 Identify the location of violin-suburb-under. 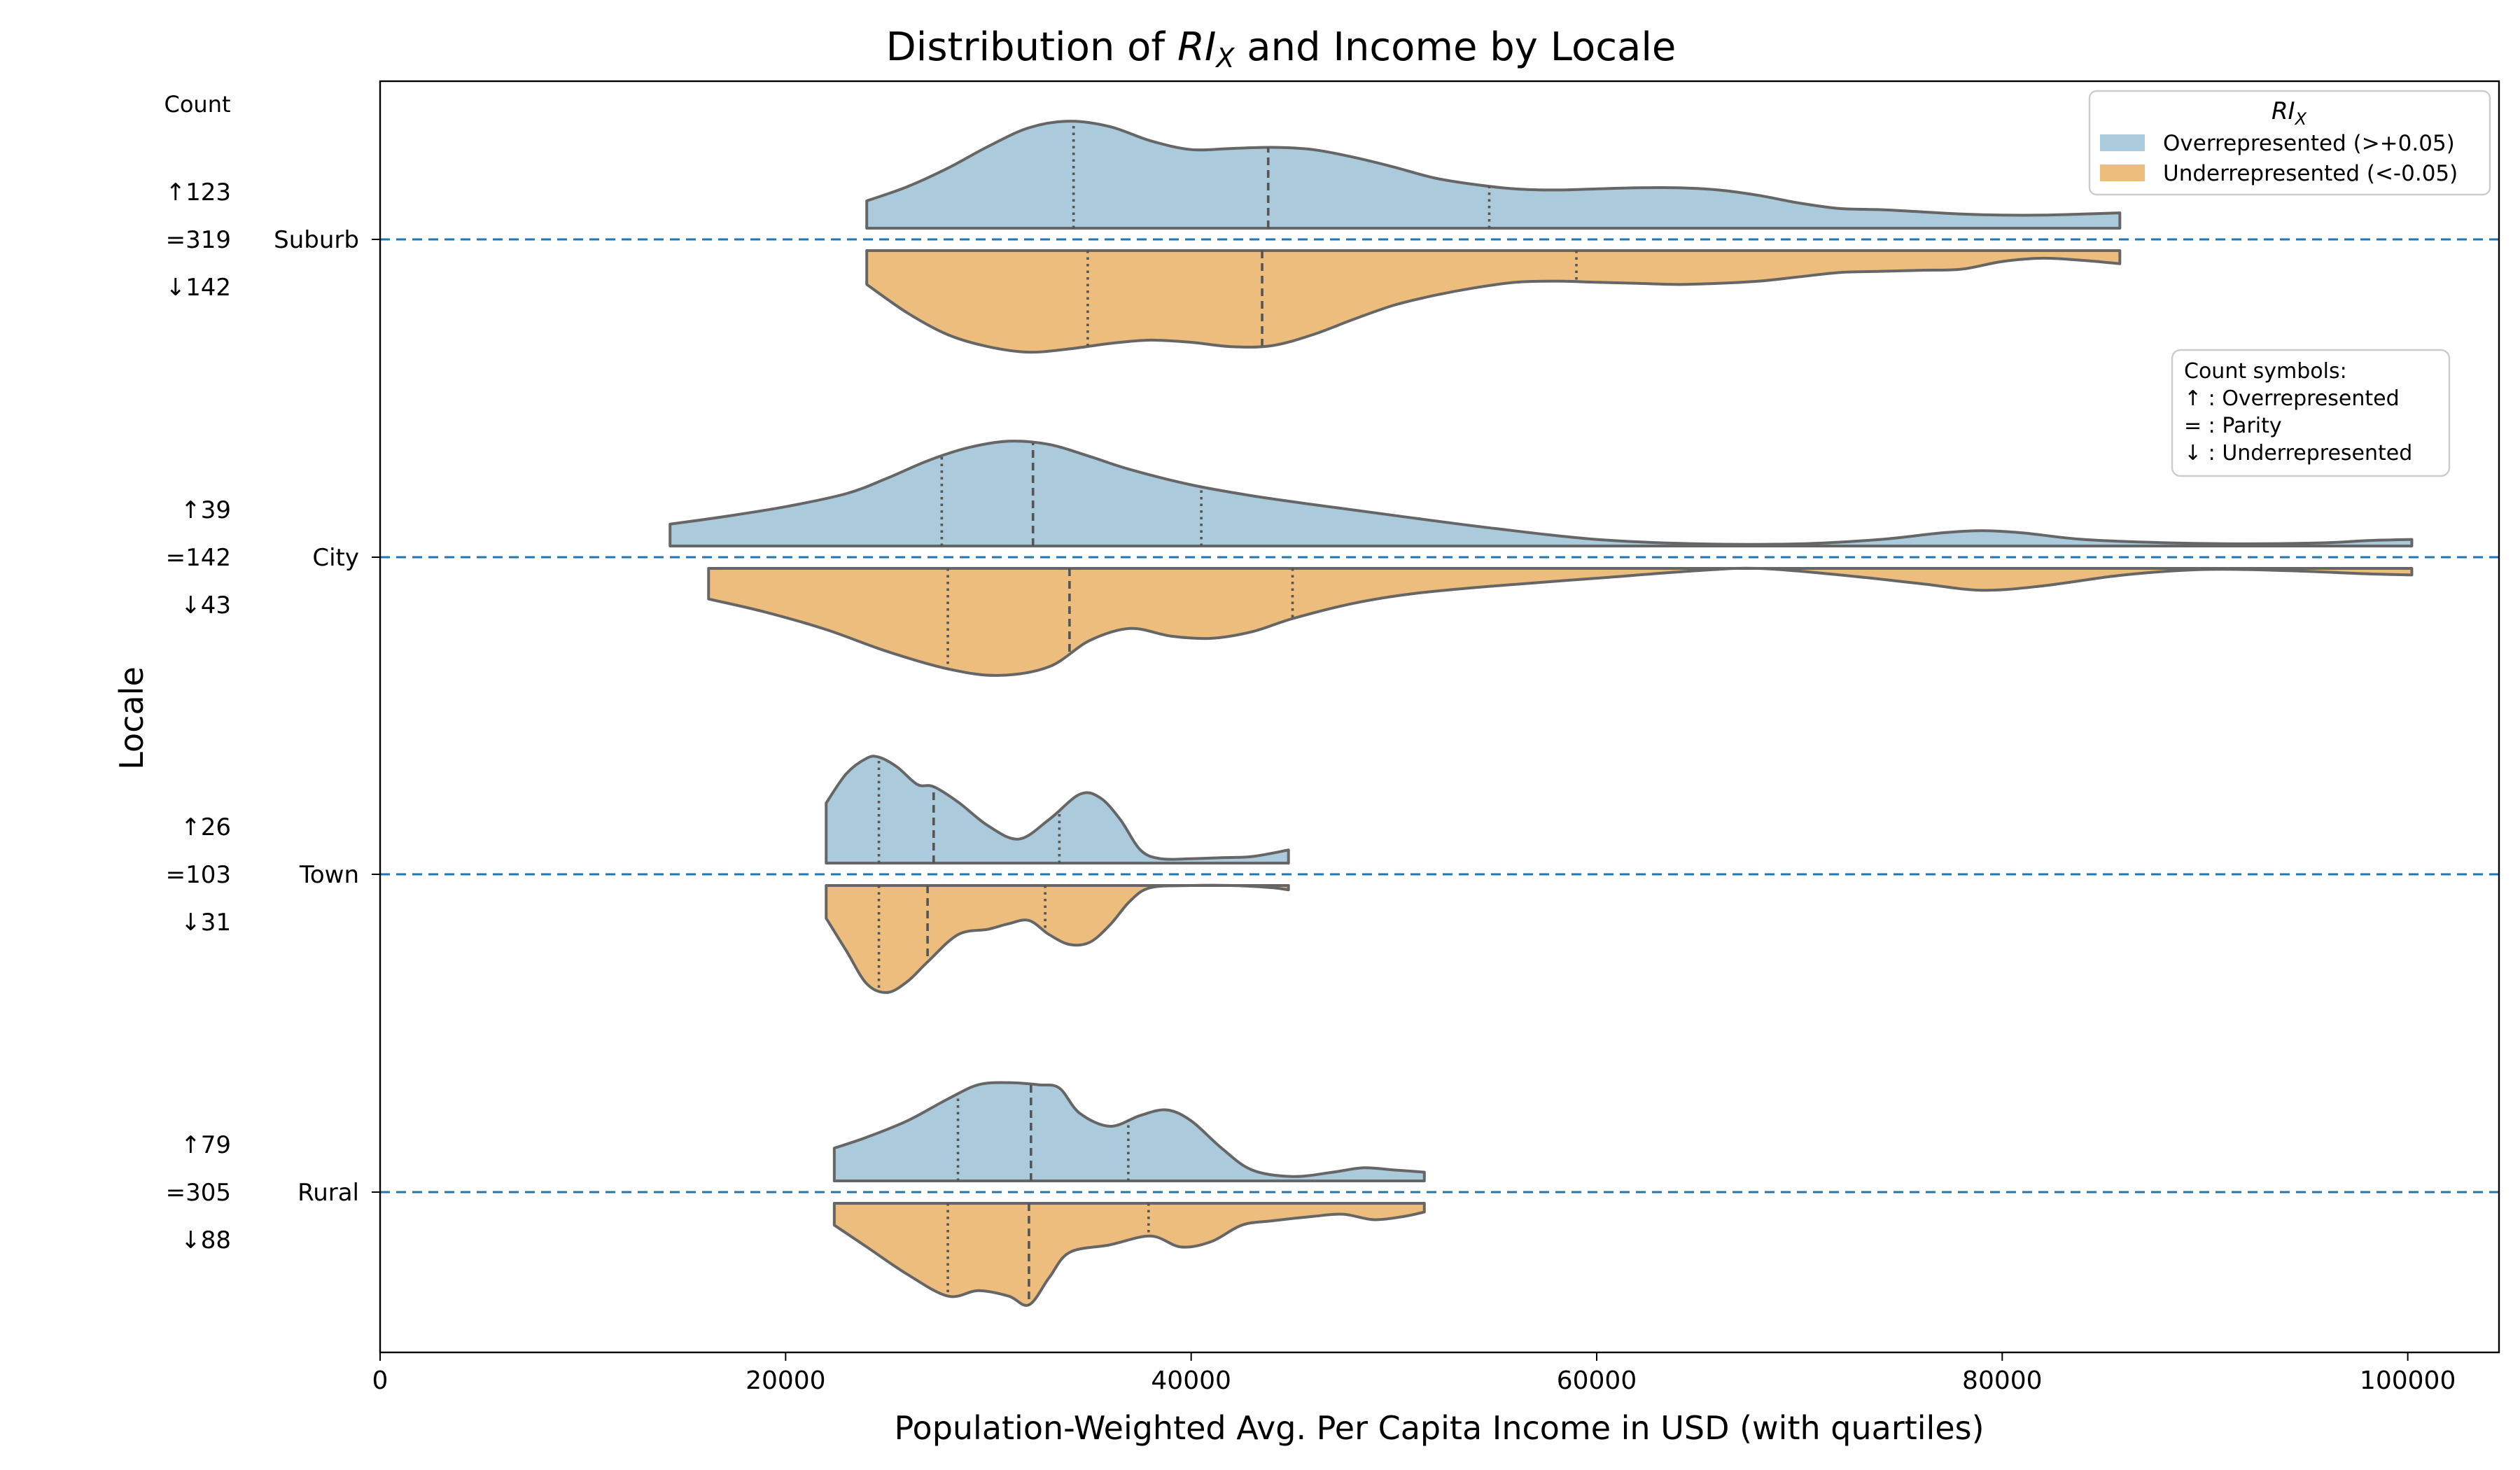
(1493, 301).